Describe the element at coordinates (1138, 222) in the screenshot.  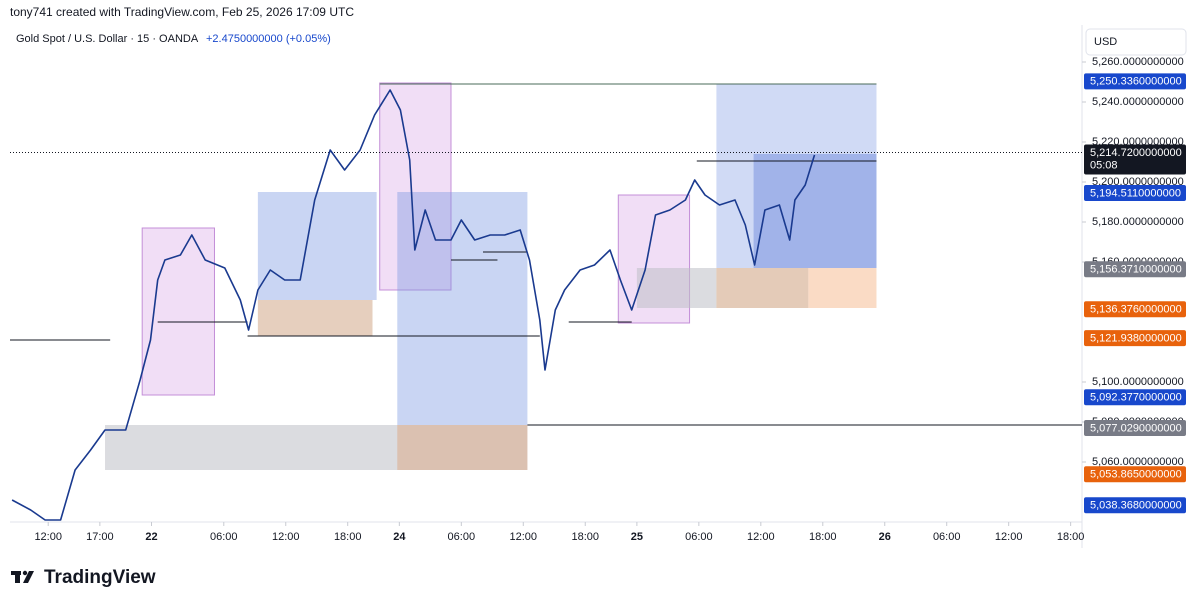
I see `y-tick-label: 5,180.0000000000` at that location.